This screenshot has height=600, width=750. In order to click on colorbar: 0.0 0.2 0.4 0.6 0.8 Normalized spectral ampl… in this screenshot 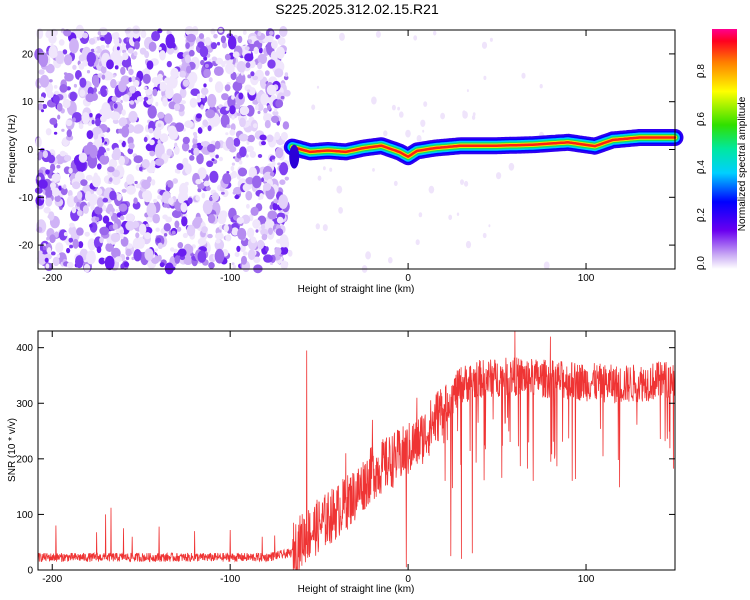, I will do `click(722, 149)`.